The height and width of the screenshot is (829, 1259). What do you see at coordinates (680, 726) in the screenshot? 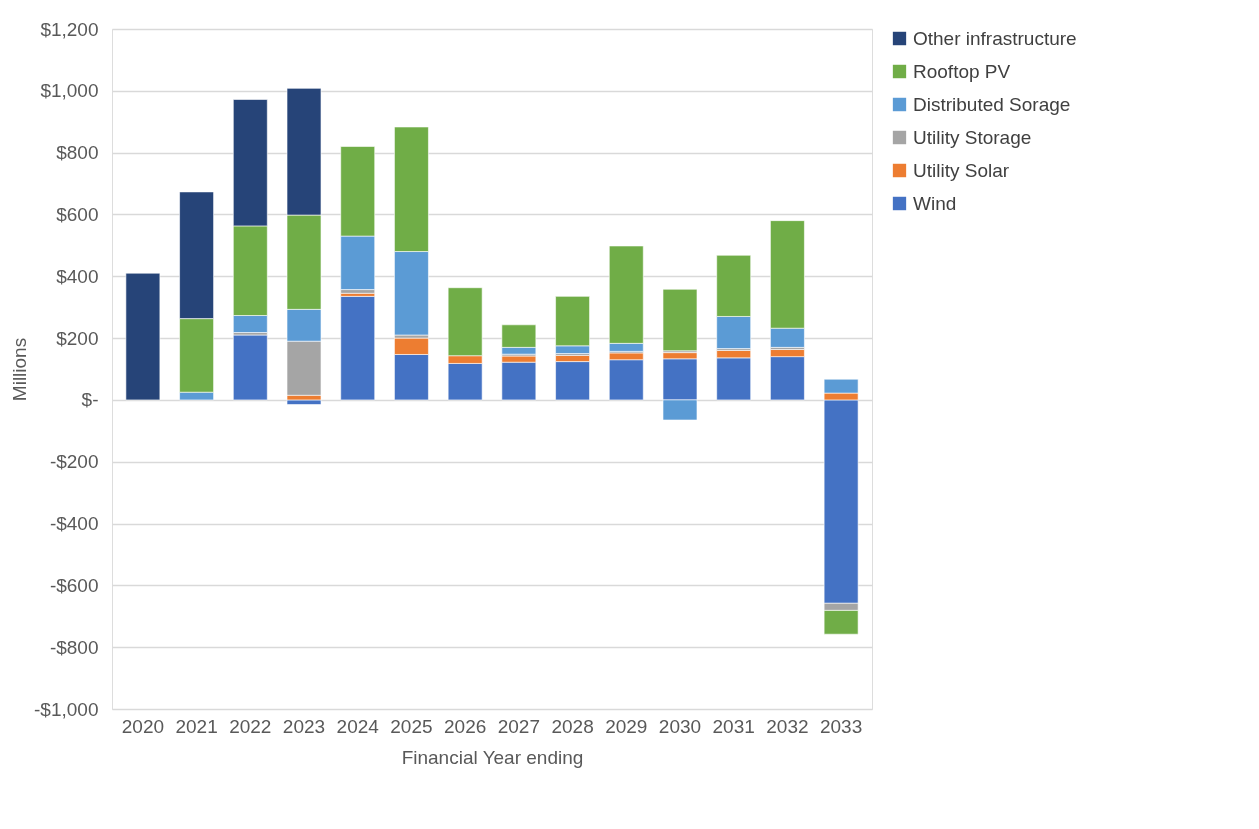
I see `x-tick-label: 2030` at bounding box center [680, 726].